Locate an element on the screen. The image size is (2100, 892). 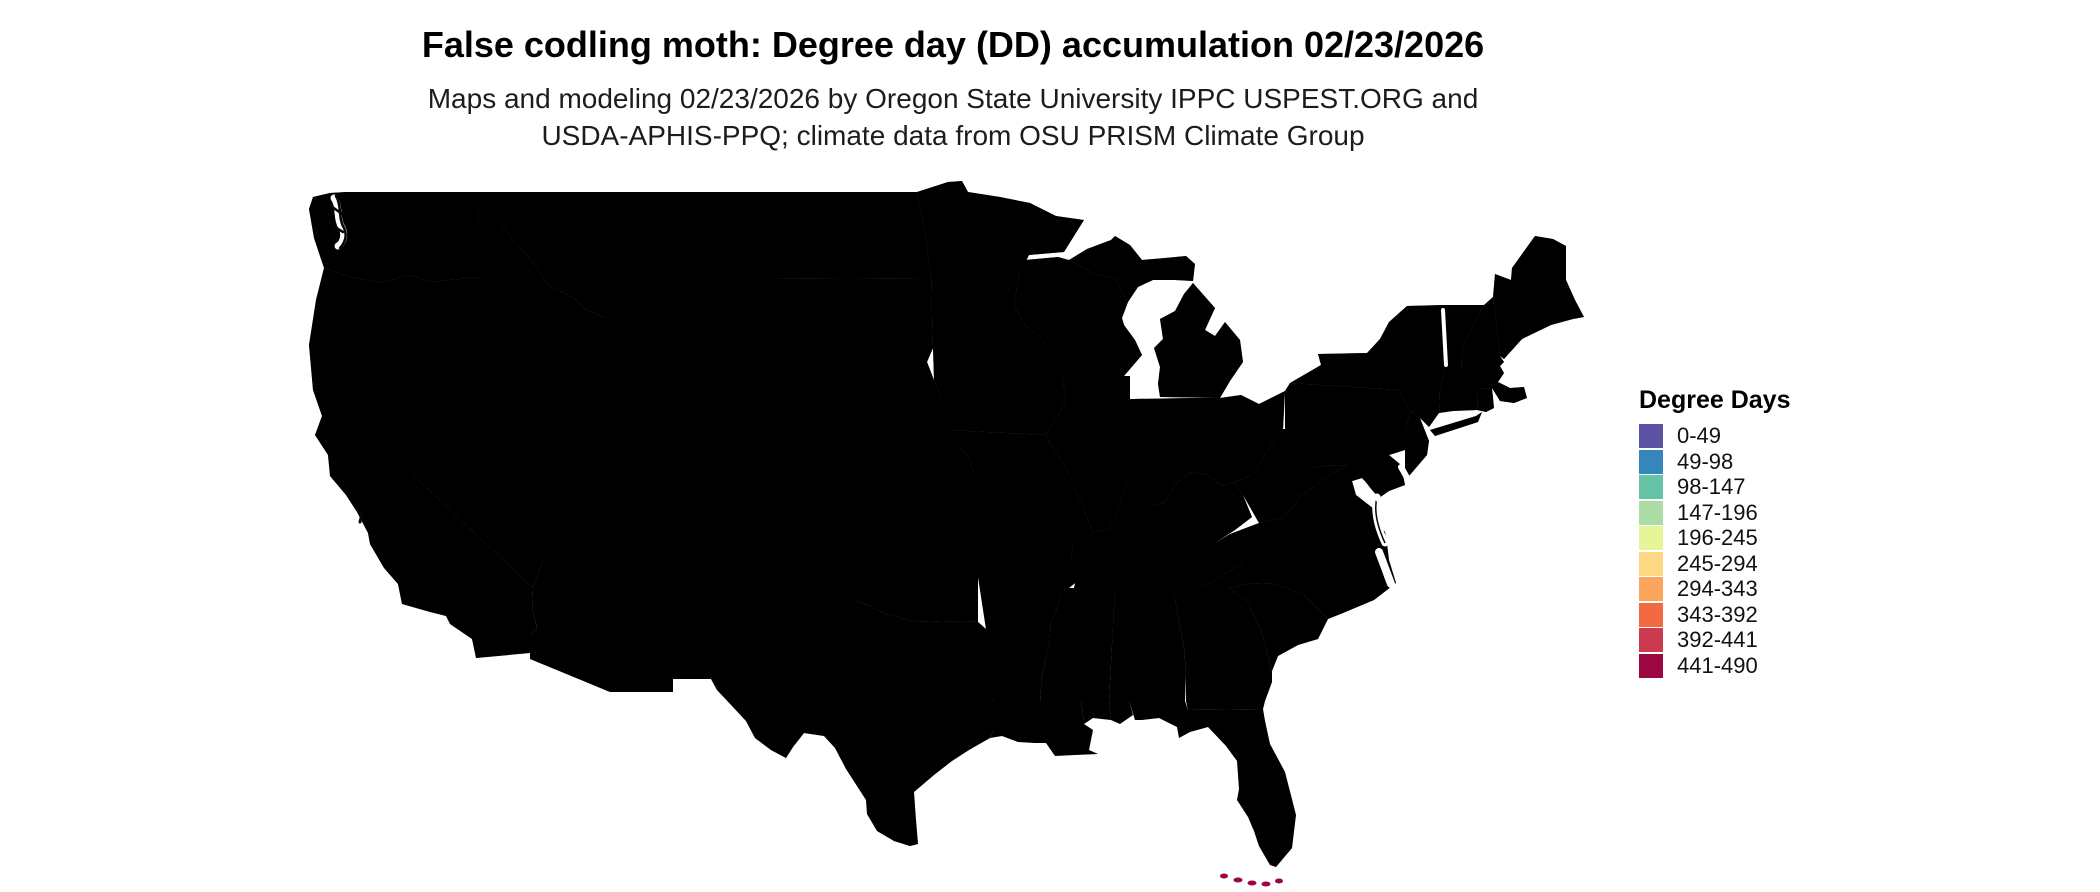
florida-keys is located at coordinates (1251, 880).